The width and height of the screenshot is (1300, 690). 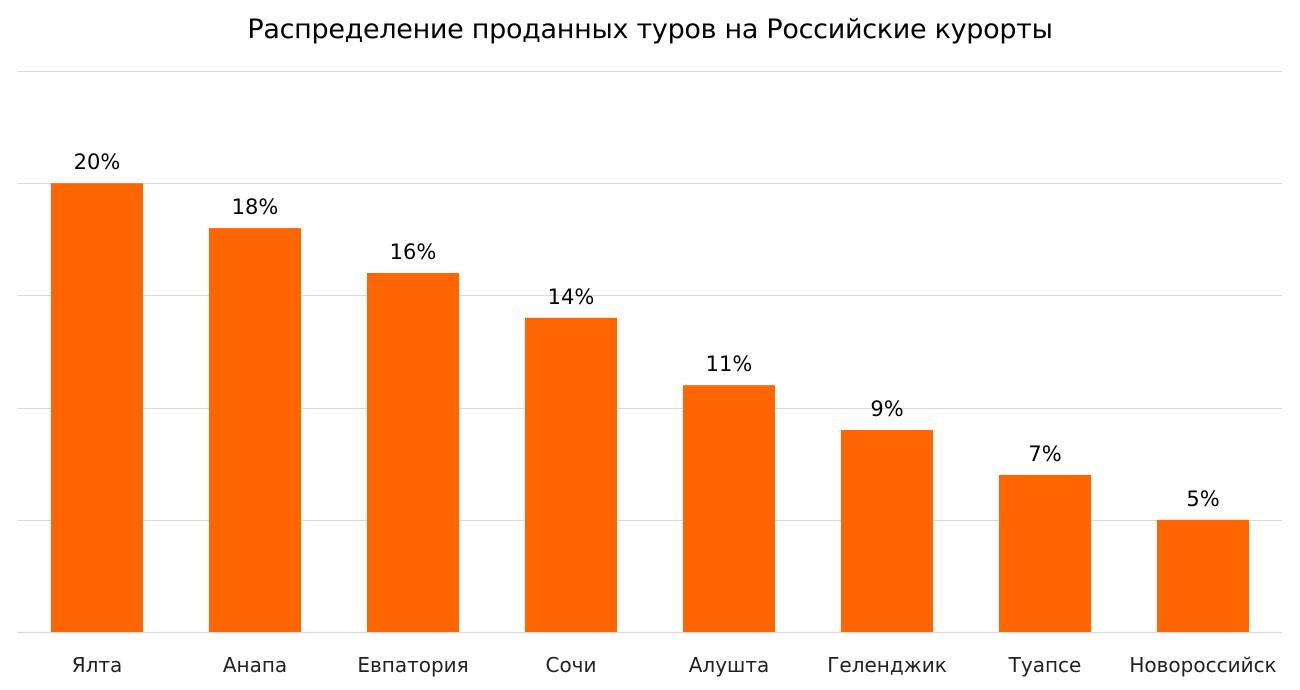 I want to click on data-label: 14%, so click(x=571, y=297).